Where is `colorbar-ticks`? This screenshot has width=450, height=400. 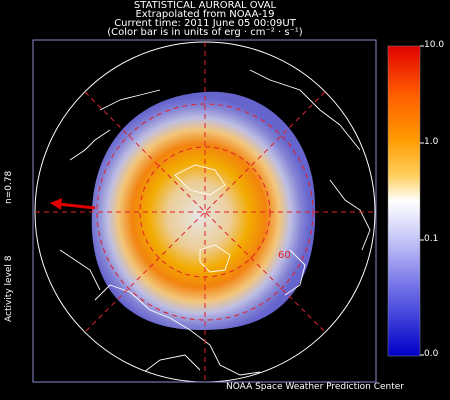
colorbar-ticks is located at coordinates (422, 200).